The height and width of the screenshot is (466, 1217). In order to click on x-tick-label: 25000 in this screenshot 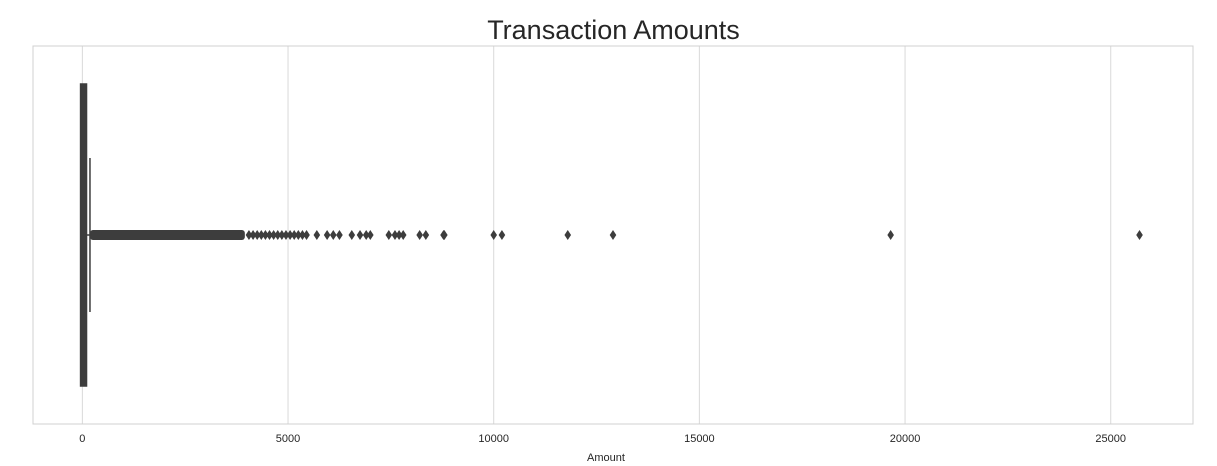, I will do `click(1110, 439)`.